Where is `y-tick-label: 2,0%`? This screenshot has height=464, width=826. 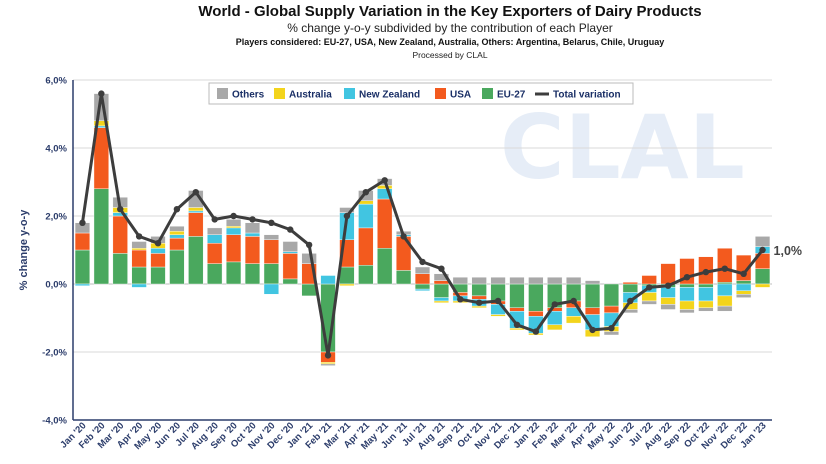 y-tick-label: 2,0% is located at coordinates (56, 217).